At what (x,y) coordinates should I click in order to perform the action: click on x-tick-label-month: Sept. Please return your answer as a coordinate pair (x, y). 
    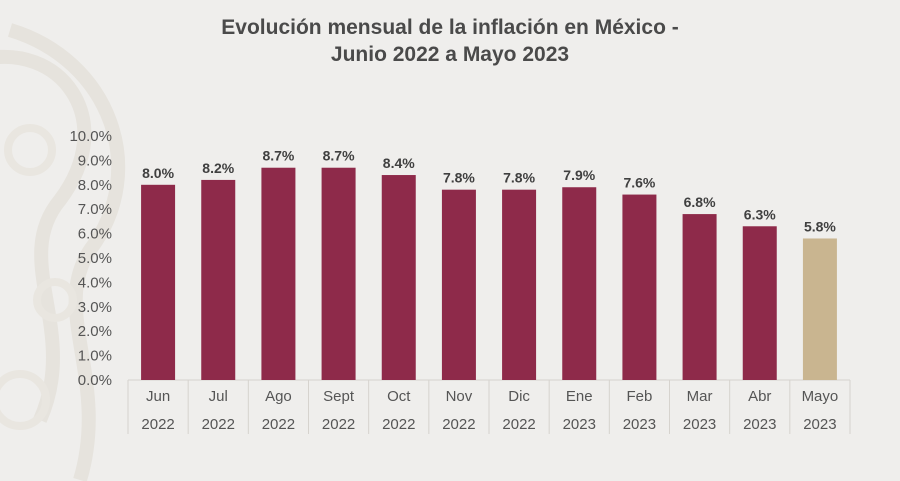
    Looking at the image, I should click on (339, 396).